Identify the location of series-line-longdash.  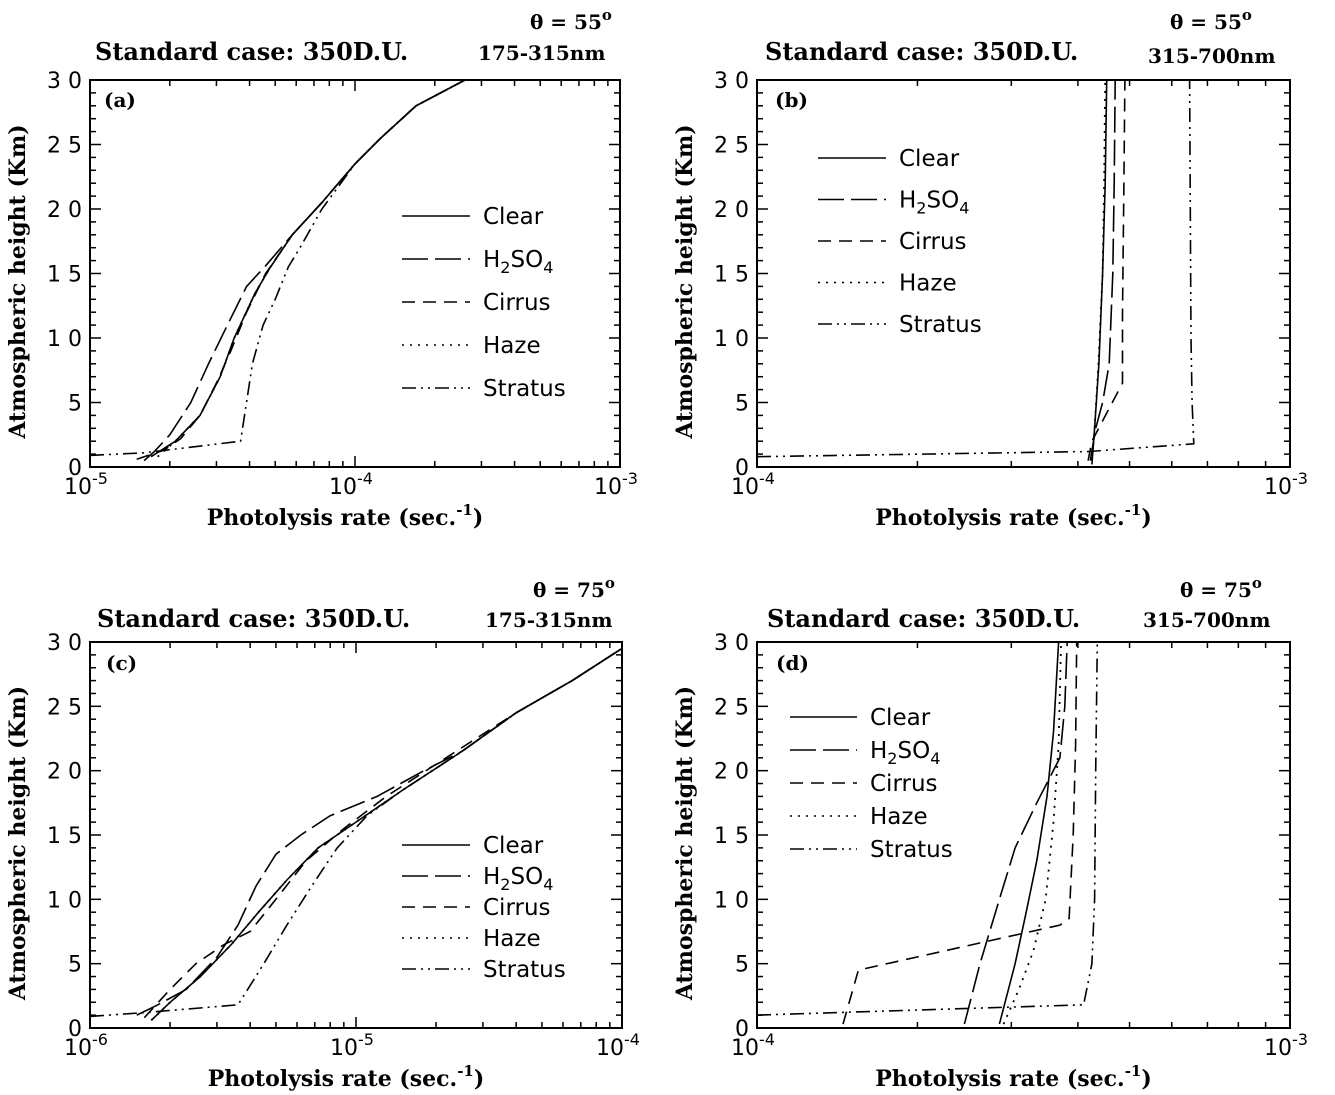
(1015, 833).